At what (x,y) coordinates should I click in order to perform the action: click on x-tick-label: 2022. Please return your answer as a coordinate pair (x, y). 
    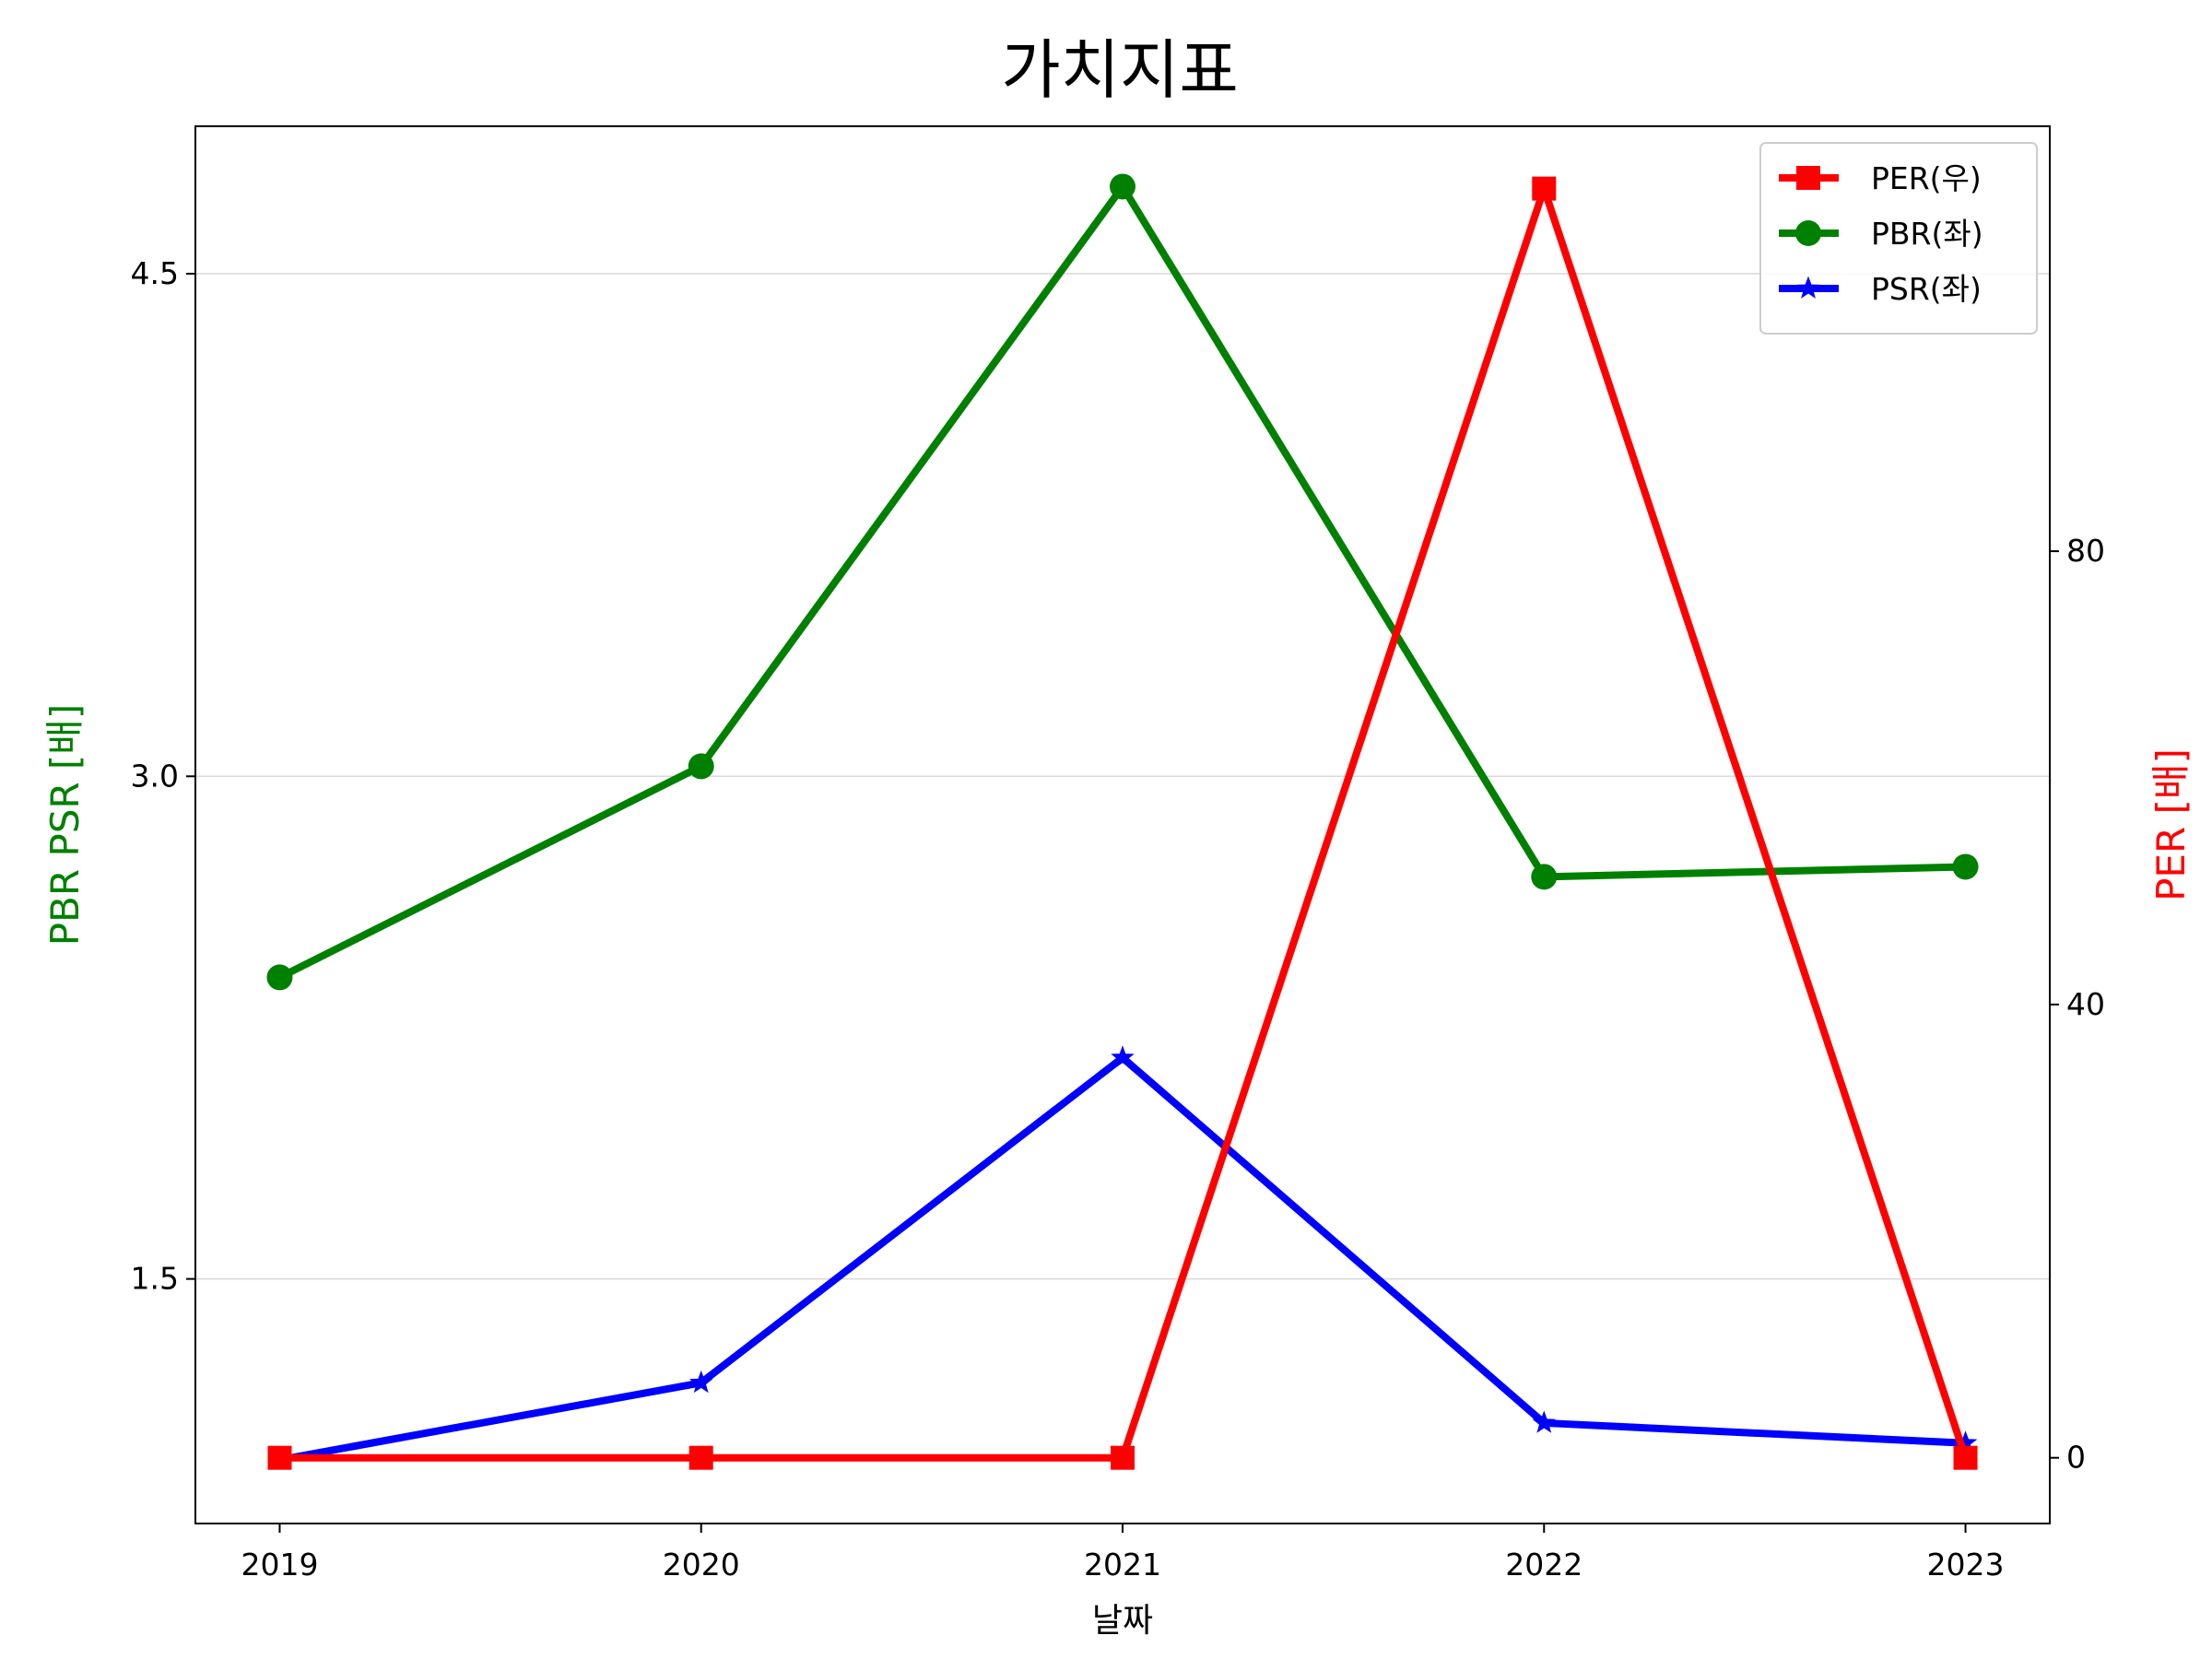
    Looking at the image, I should click on (1544, 1565).